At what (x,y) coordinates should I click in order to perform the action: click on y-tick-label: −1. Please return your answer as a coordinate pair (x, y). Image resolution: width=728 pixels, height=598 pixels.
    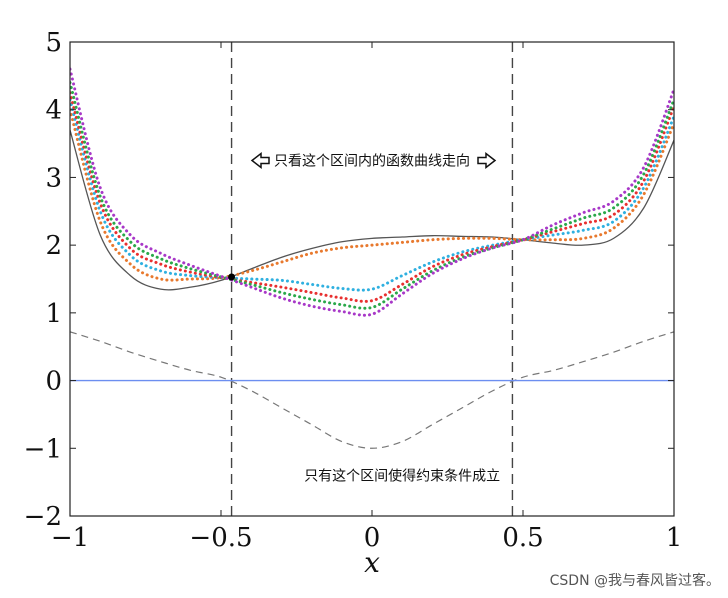
    Looking at the image, I should click on (43, 449).